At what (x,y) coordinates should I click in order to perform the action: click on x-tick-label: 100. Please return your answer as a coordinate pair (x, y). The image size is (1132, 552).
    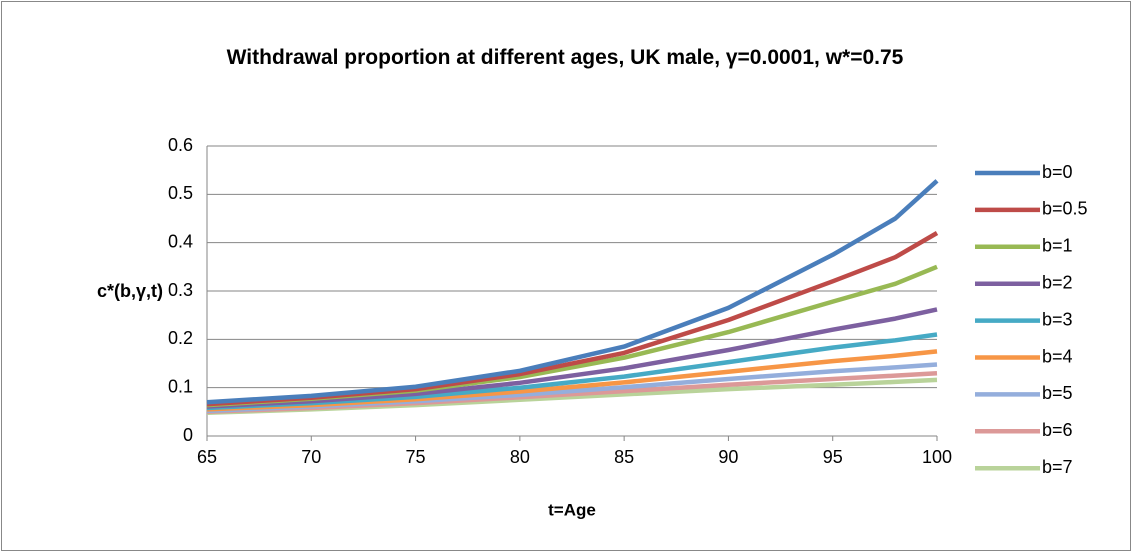
    Looking at the image, I should click on (937, 457).